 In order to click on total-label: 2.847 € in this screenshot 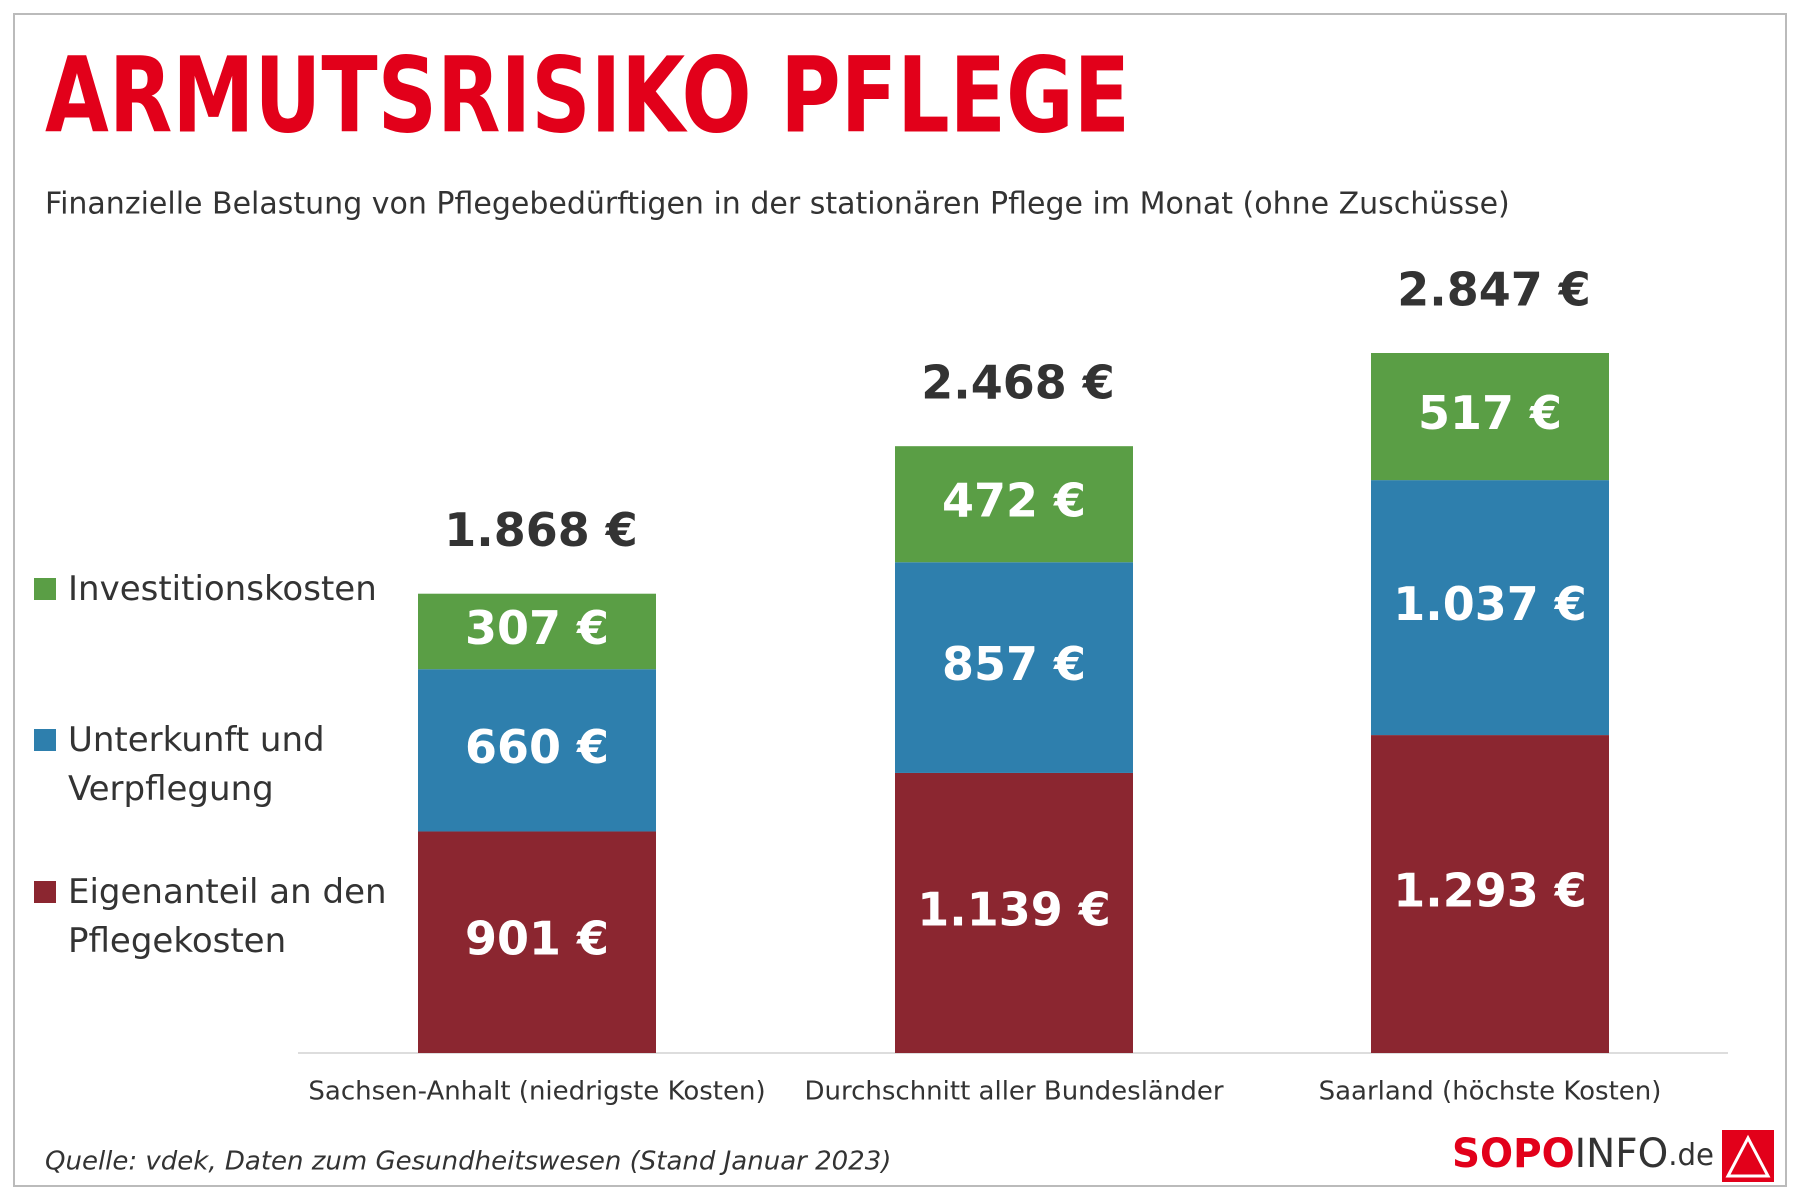, I will do `click(1494, 290)`.